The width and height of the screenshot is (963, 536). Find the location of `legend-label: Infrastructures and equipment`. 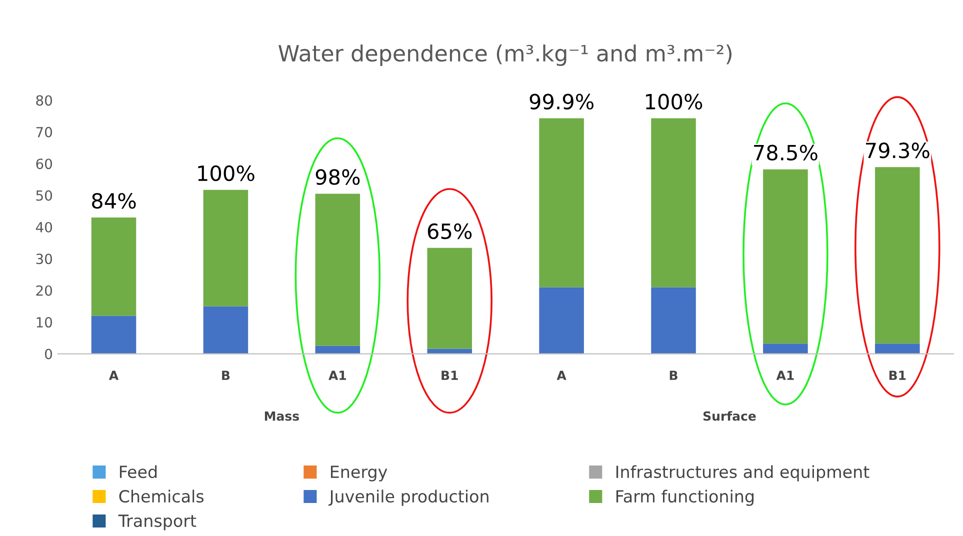

legend-label: Infrastructures and equipment is located at coordinates (743, 473).